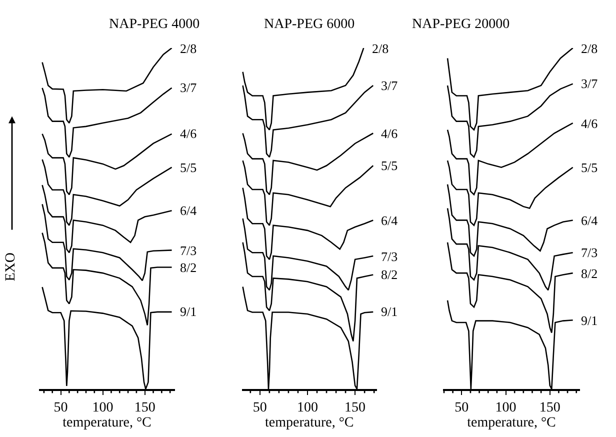 Image resolution: width=616 pixels, height=437 pixels. Describe the element at coordinates (309, 24) in the screenshot. I see `chart-title: NAP-PEG 6000` at that location.